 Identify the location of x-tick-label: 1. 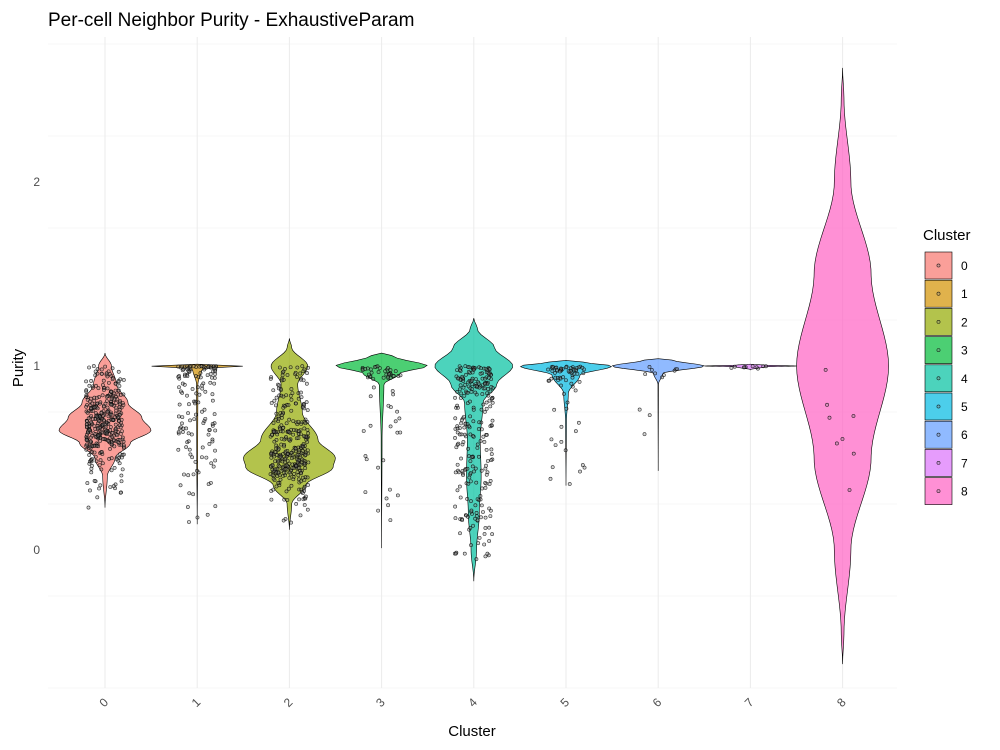
(196, 702).